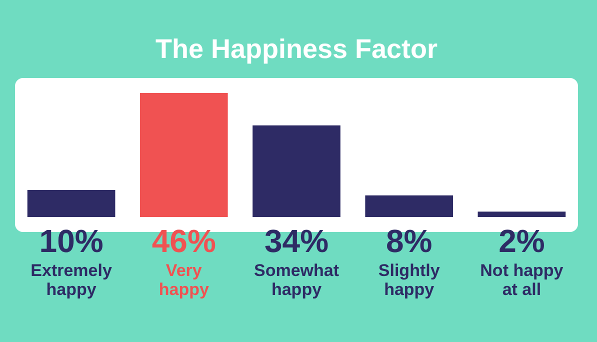  What do you see at coordinates (296, 49) in the screenshot?
I see `chart-title: The Happiness Factor` at bounding box center [296, 49].